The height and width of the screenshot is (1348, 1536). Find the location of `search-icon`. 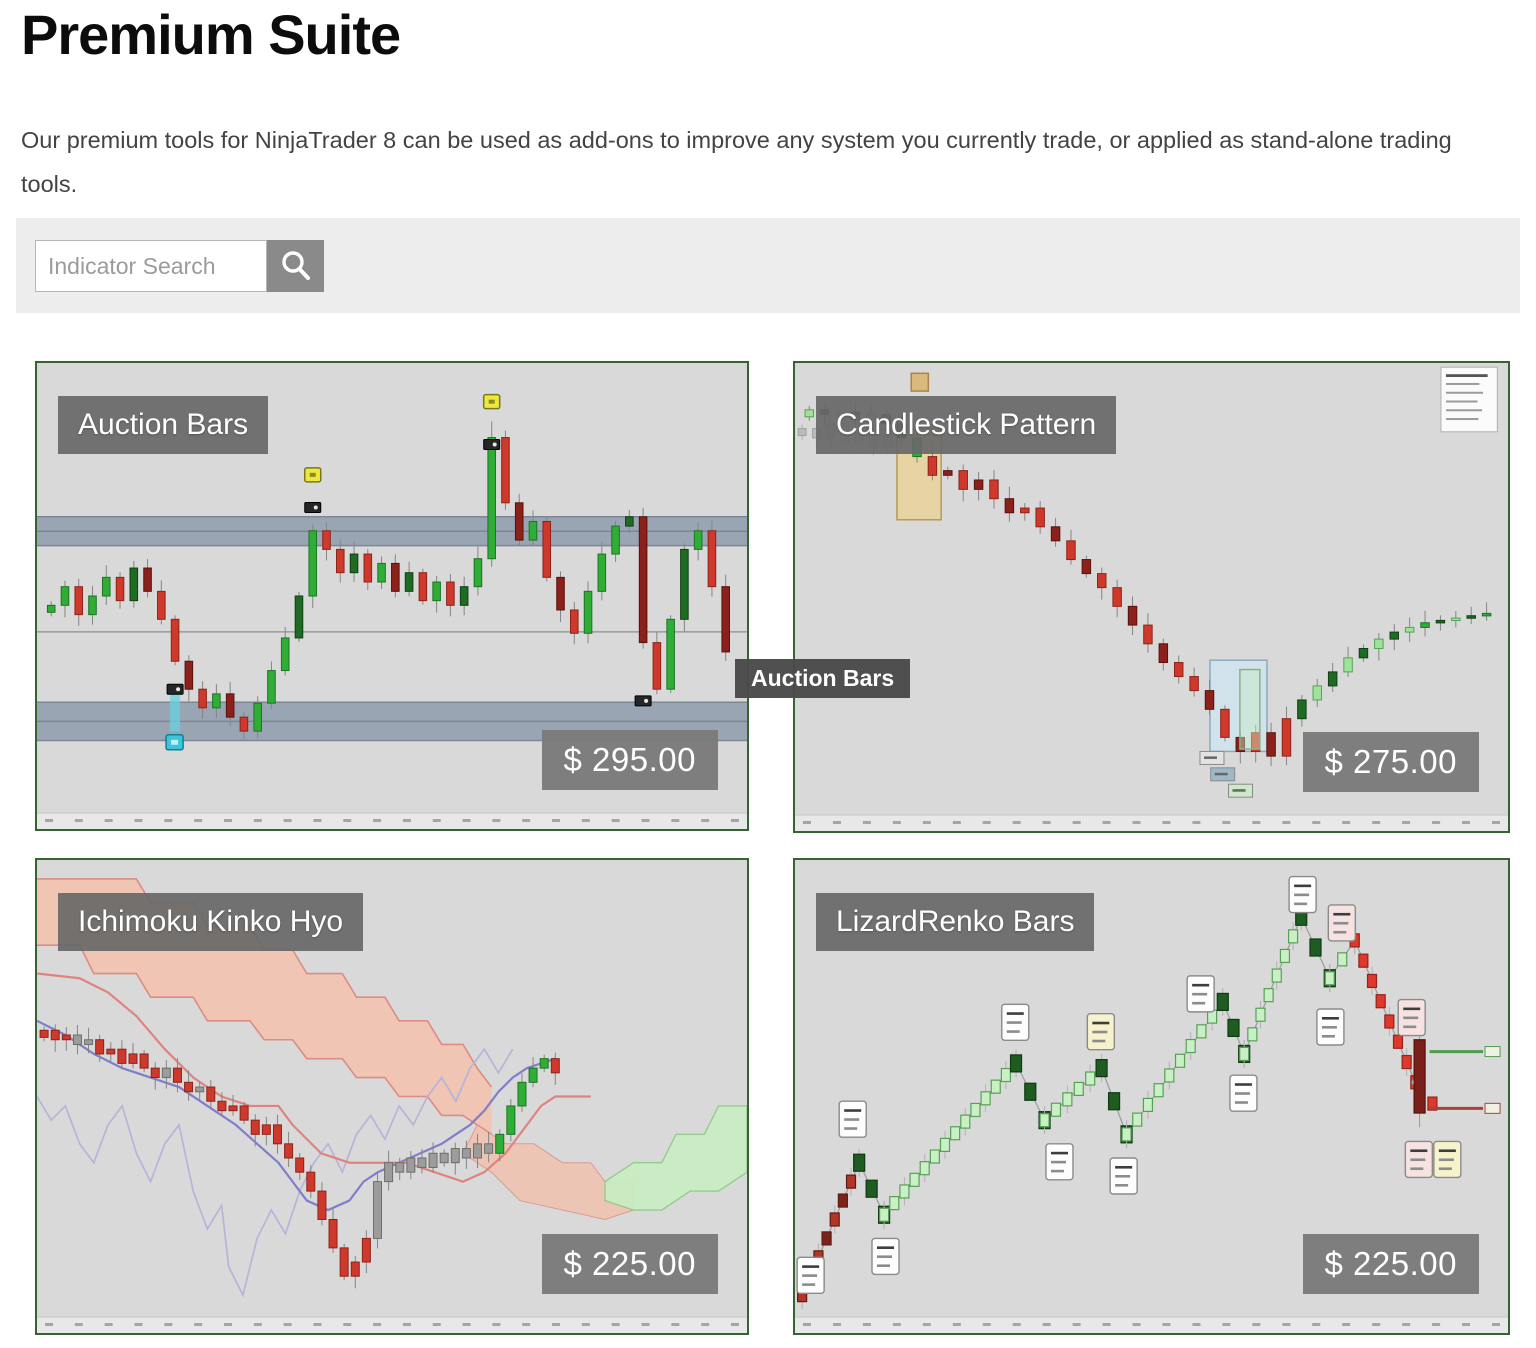

search-icon is located at coordinates (296, 266).